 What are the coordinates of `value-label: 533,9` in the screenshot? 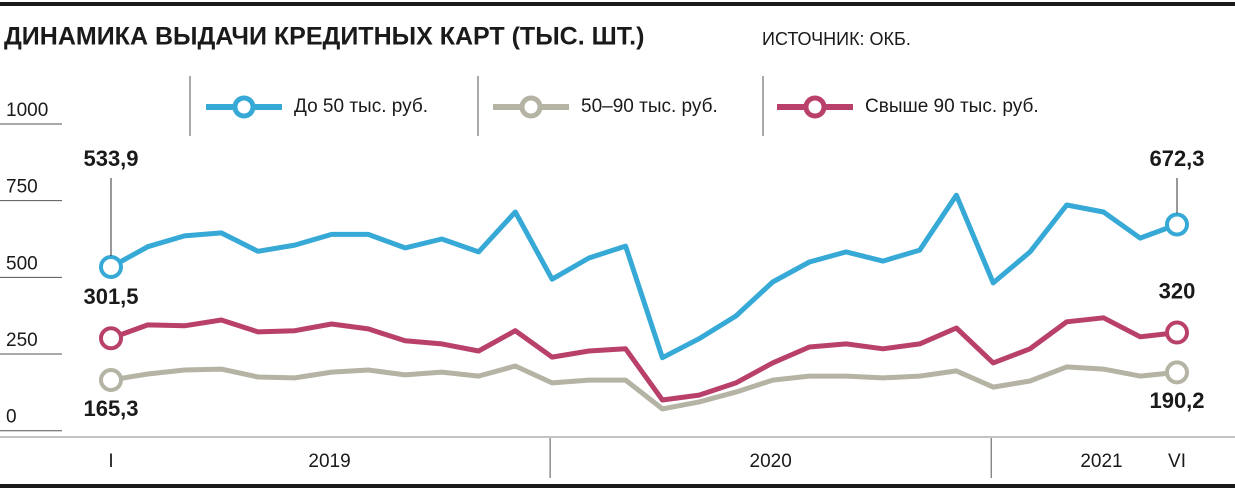 It's located at (110, 158).